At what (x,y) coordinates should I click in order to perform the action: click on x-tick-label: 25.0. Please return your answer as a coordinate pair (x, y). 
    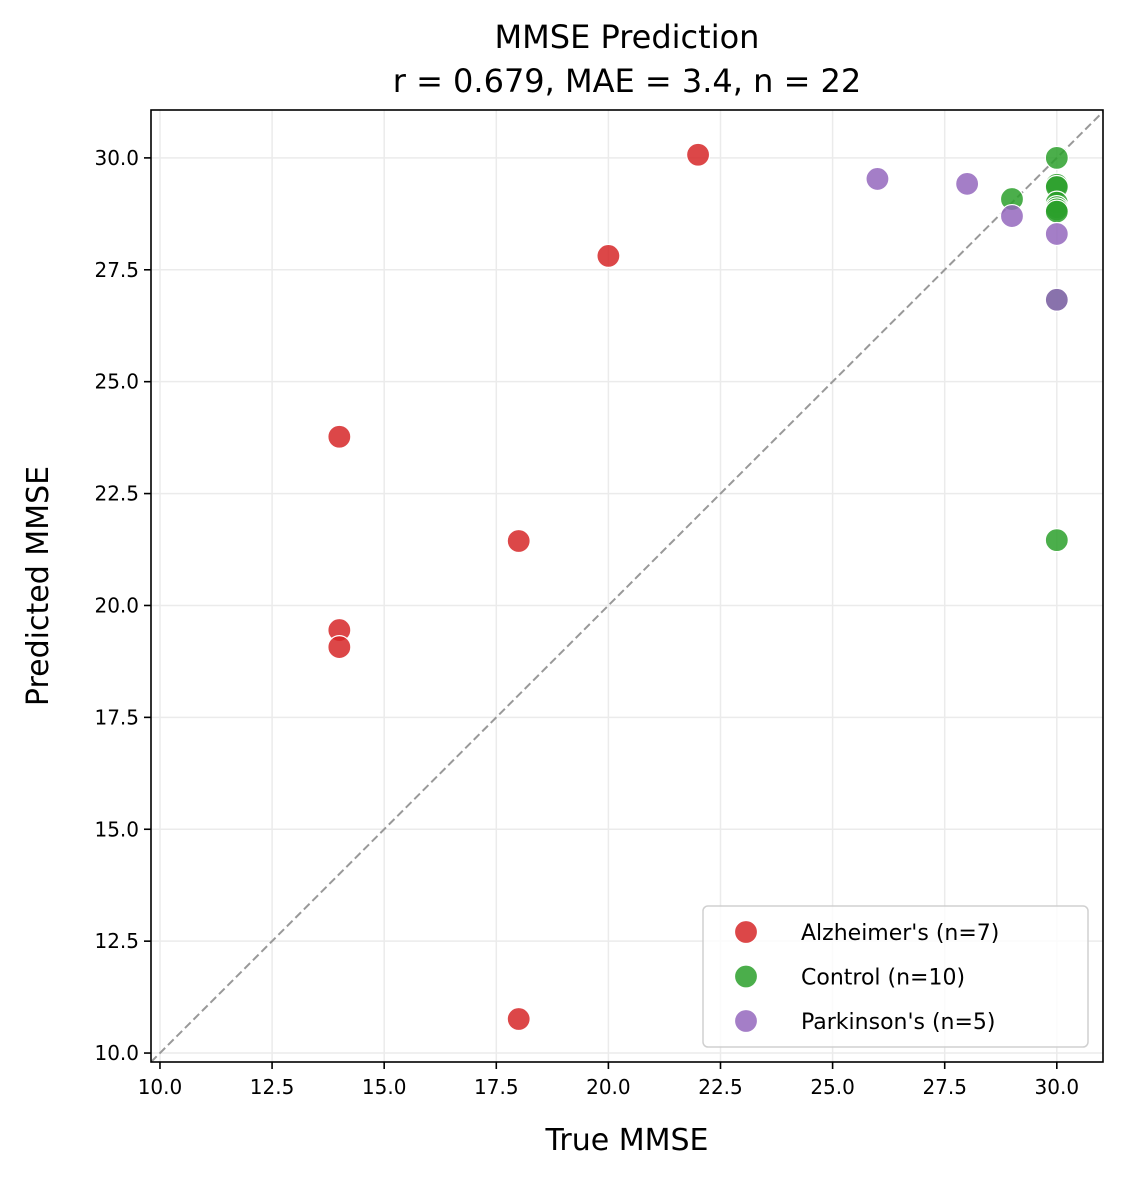
    Looking at the image, I should click on (832, 1087).